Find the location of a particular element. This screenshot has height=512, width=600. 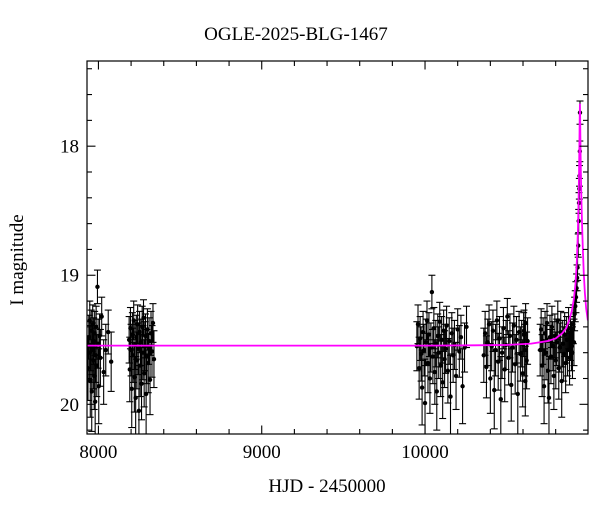

chart-title: OGLE-2025-BLG-1467 is located at coordinates (296, 34).